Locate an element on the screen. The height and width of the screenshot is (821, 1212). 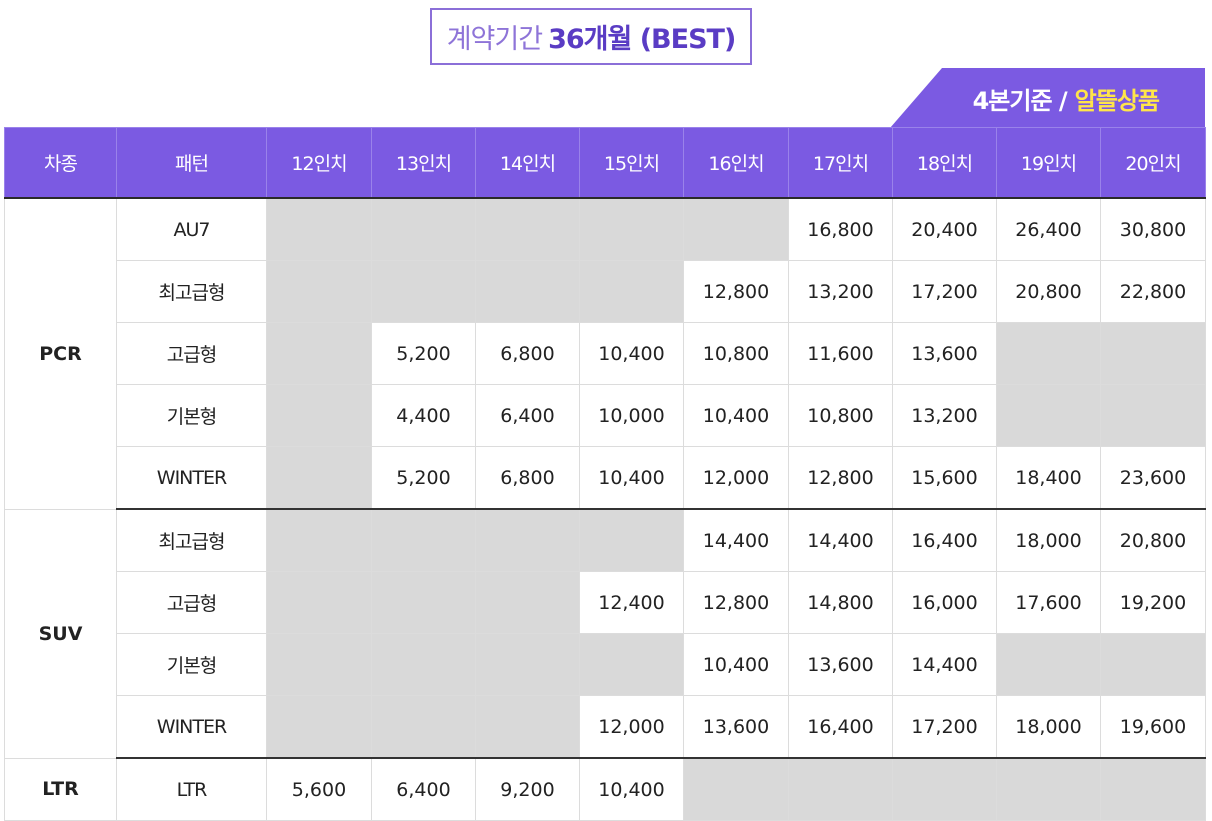
column-header: 17인치 is located at coordinates (840, 163).